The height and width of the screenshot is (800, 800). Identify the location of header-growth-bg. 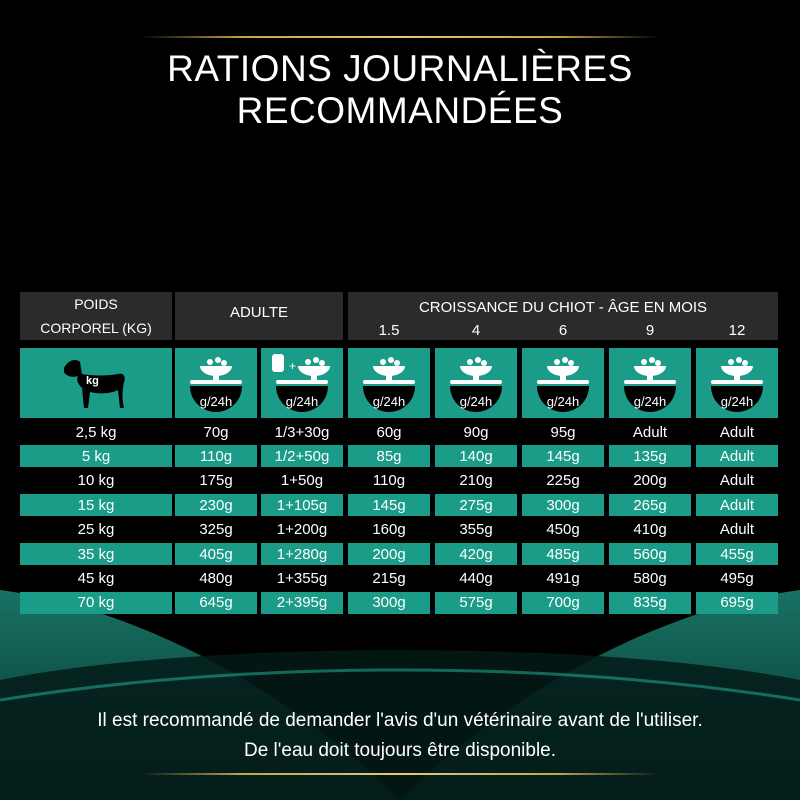
(563, 316).